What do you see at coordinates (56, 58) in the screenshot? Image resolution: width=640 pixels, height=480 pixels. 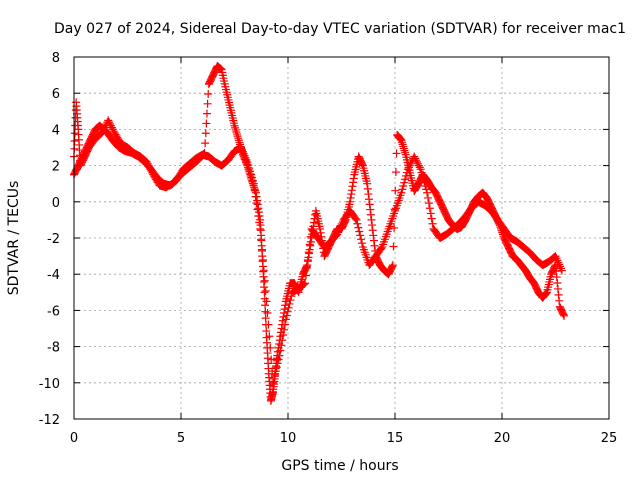 I see `y-tick-label: 8` at bounding box center [56, 58].